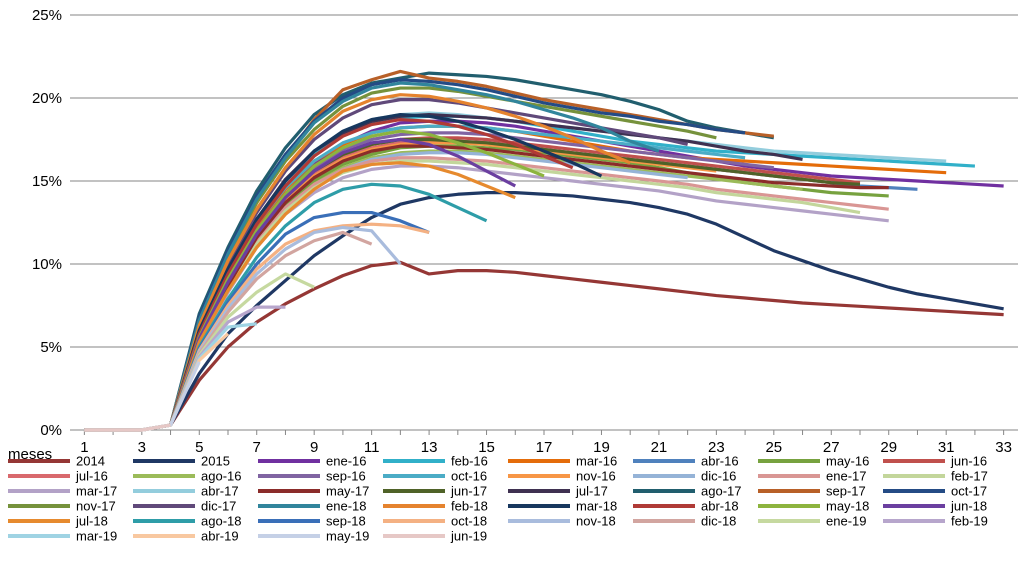 The image size is (1027, 580). What do you see at coordinates (659, 447) in the screenshot?
I see `x-tick-label: 21` at bounding box center [659, 447].